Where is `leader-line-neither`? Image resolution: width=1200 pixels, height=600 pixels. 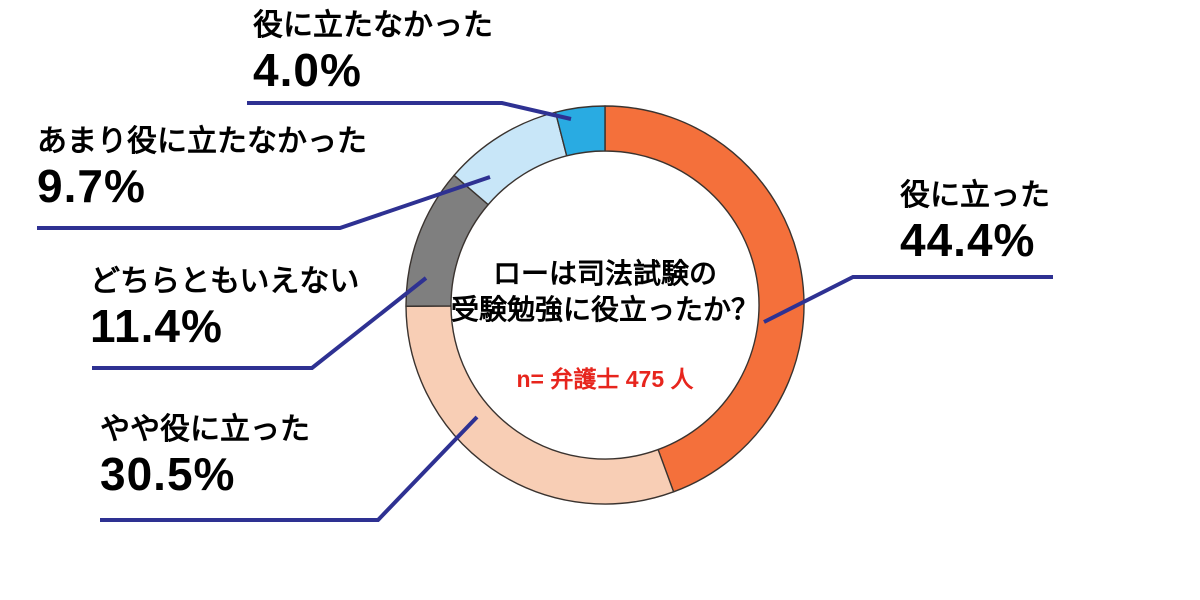 leader-line-neither is located at coordinates (260, 323).